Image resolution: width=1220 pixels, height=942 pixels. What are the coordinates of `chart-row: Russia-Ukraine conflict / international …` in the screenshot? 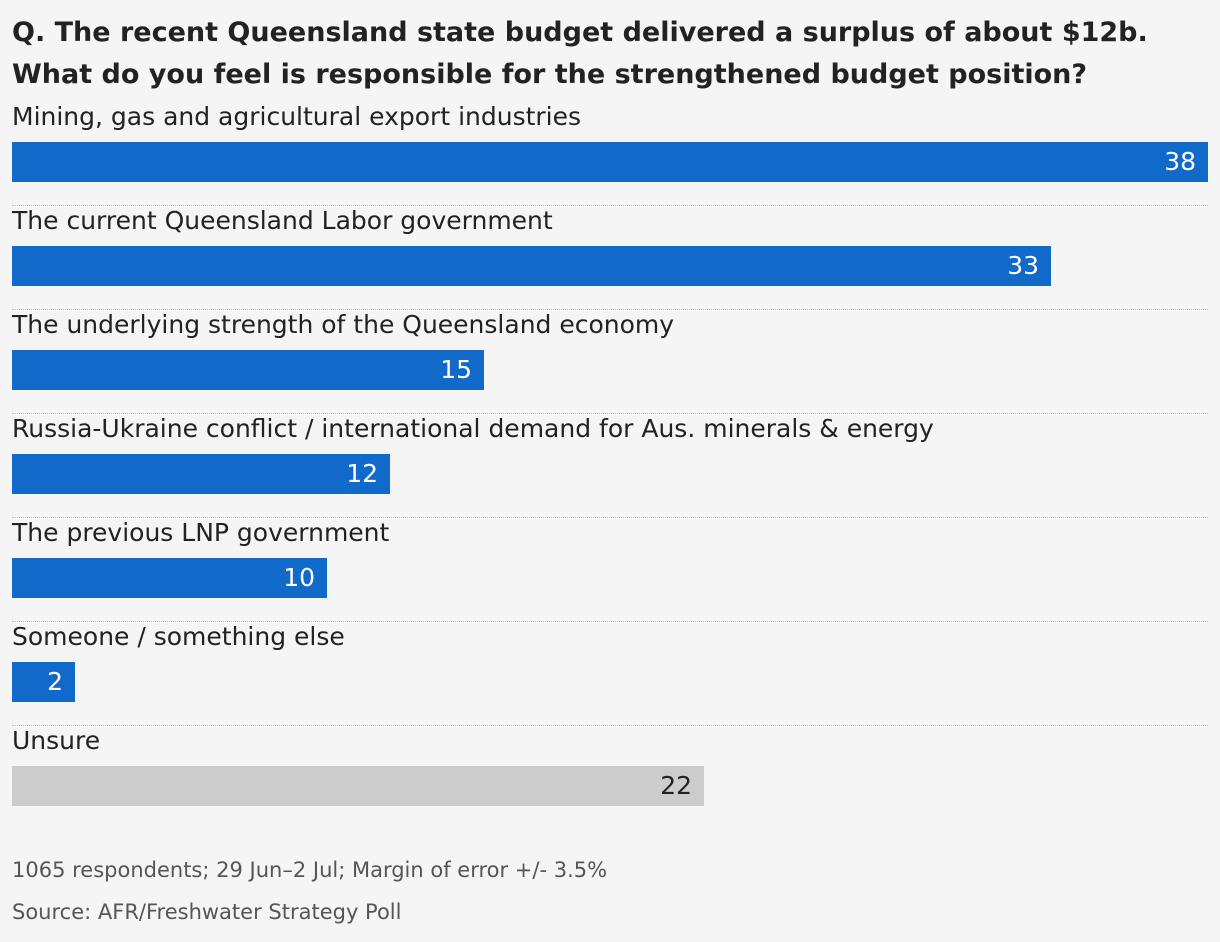 It's located at (610, 466).